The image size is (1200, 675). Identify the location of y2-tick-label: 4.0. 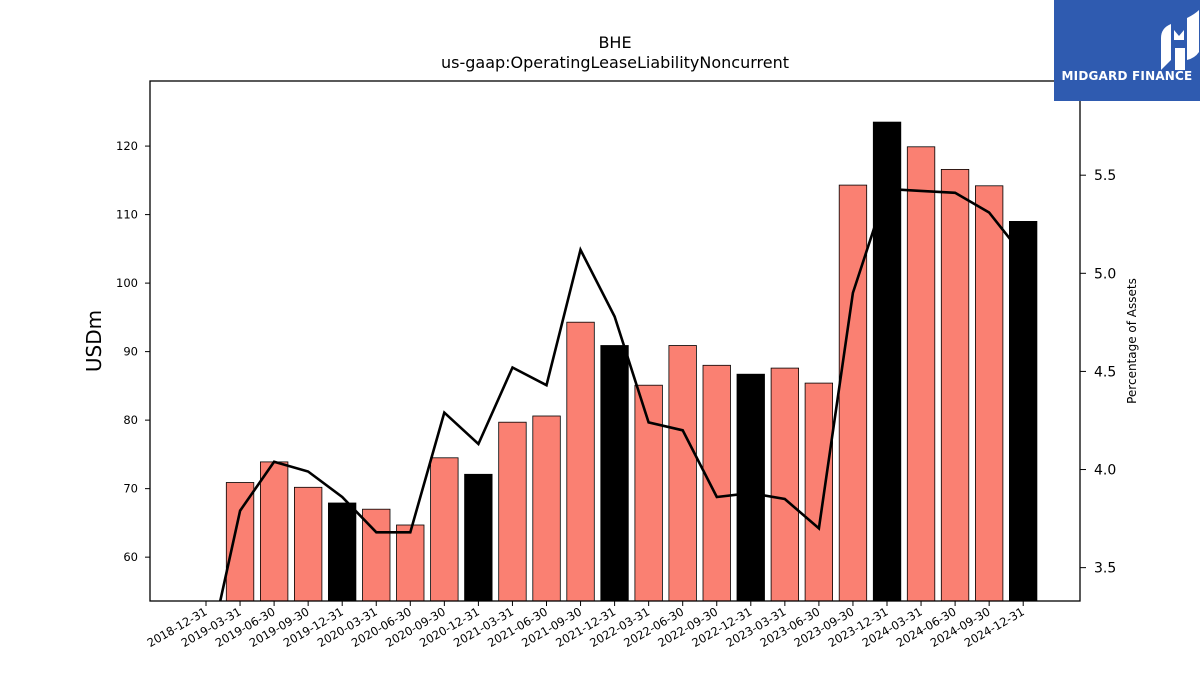
(1105, 471).